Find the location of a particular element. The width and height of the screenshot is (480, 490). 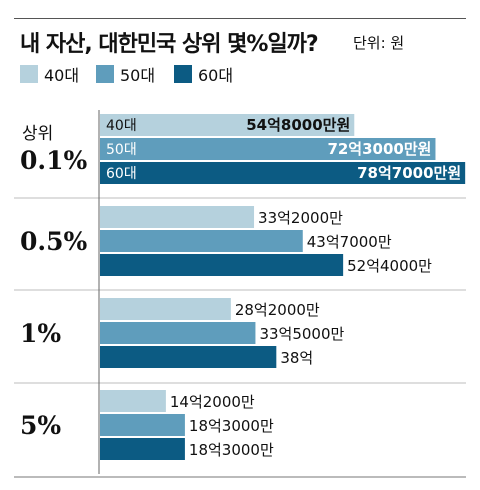

value-label-0-5pct-50대: 43억7000만 is located at coordinates (349, 242).